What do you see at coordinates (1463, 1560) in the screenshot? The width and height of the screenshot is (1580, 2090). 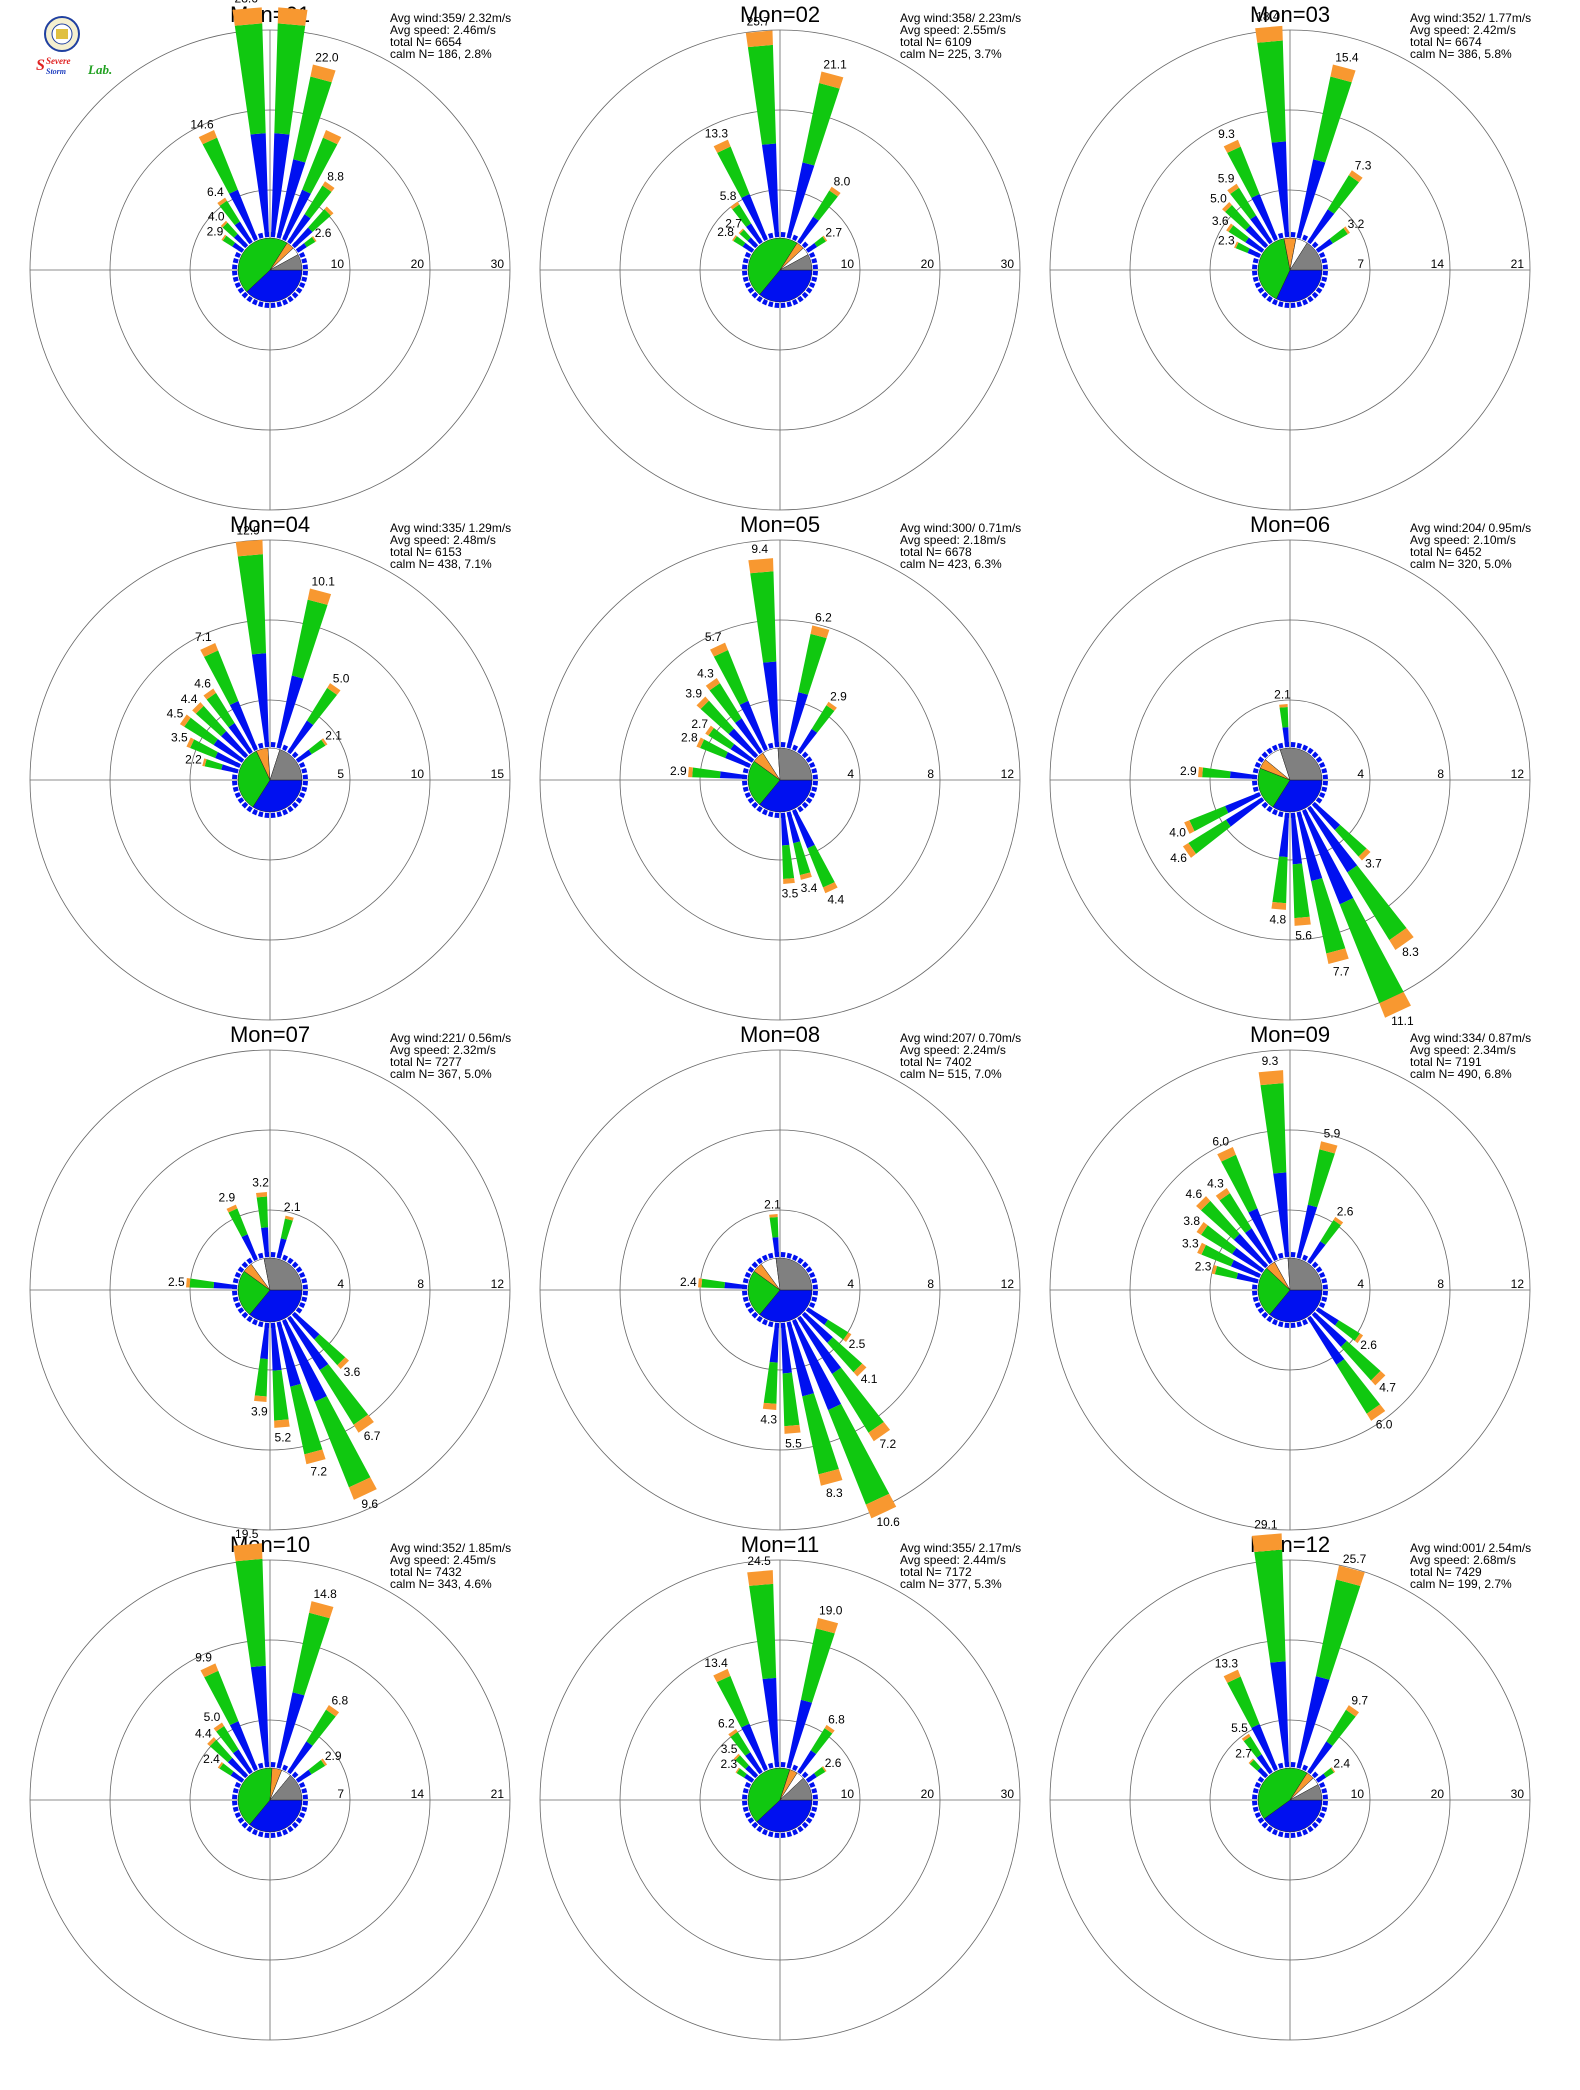 I see `stat-avg-speed: Avg speed: 2.68m/s` at bounding box center [1463, 1560].